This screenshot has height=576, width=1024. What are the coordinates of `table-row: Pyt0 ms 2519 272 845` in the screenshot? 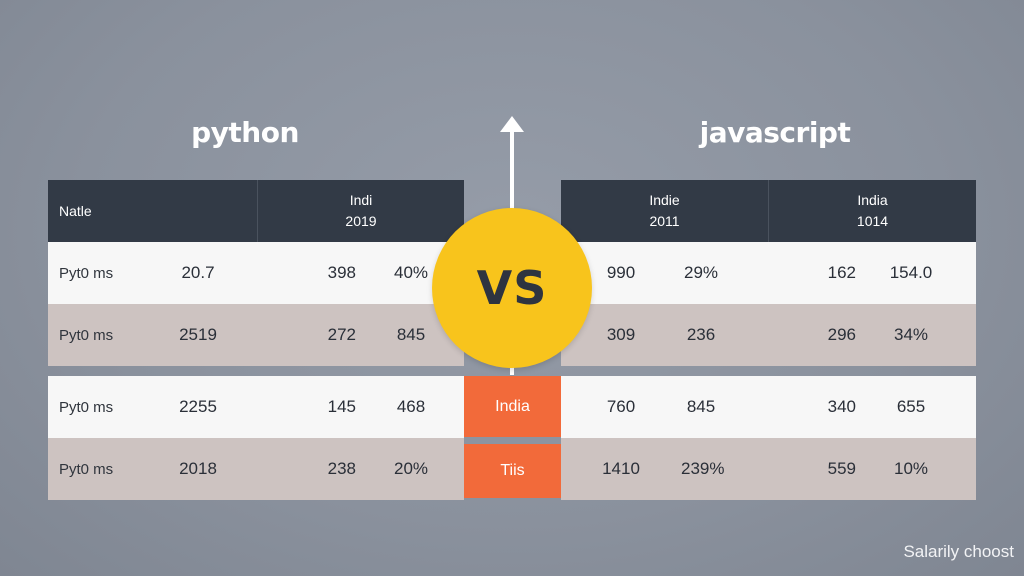 It's located at (256, 335).